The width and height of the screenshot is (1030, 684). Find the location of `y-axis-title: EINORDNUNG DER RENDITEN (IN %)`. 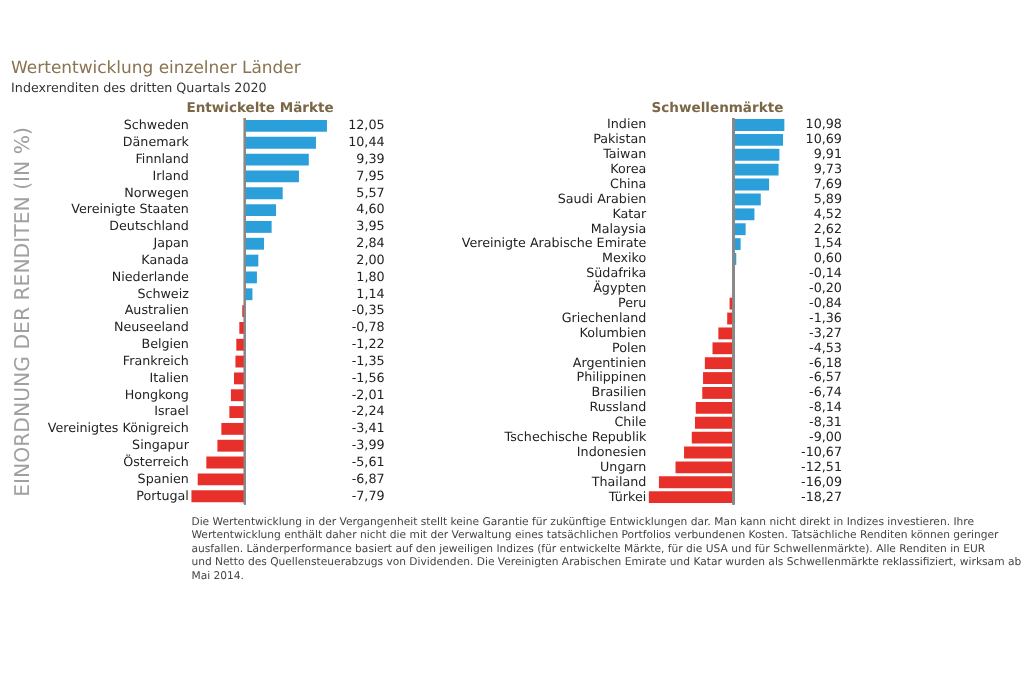

y-axis-title: EINORDNUNG DER RENDITEN (IN %) is located at coordinates (23, 312).